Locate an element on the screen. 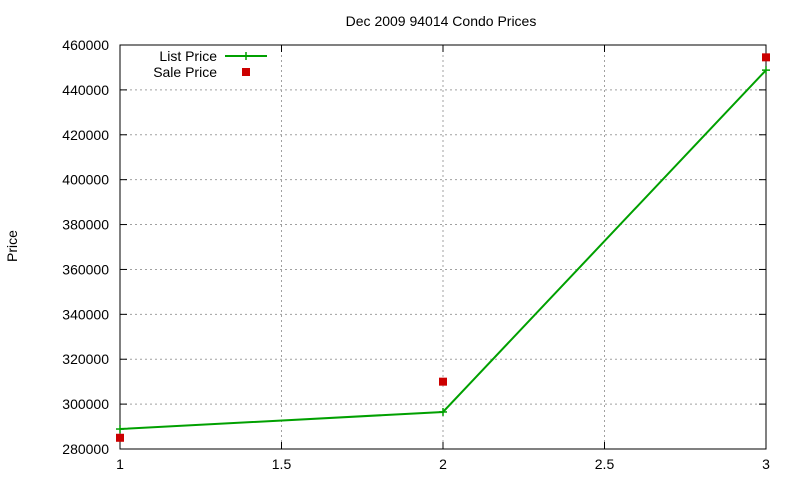  x-tick-label: 1 is located at coordinates (120, 464).